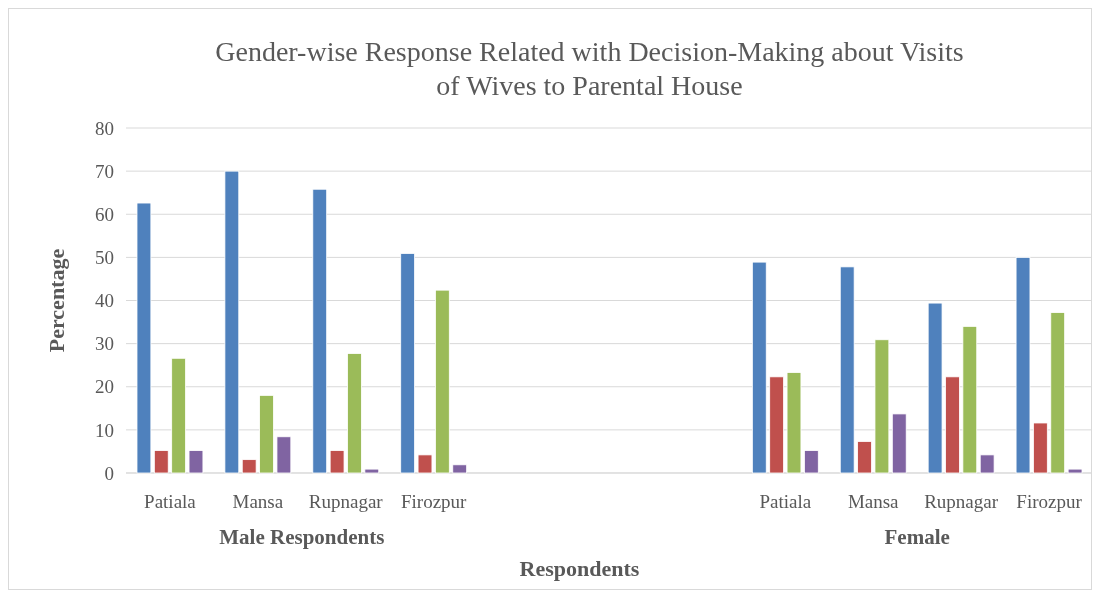  I want to click on x-axis-title: Respondents, so click(579, 568).